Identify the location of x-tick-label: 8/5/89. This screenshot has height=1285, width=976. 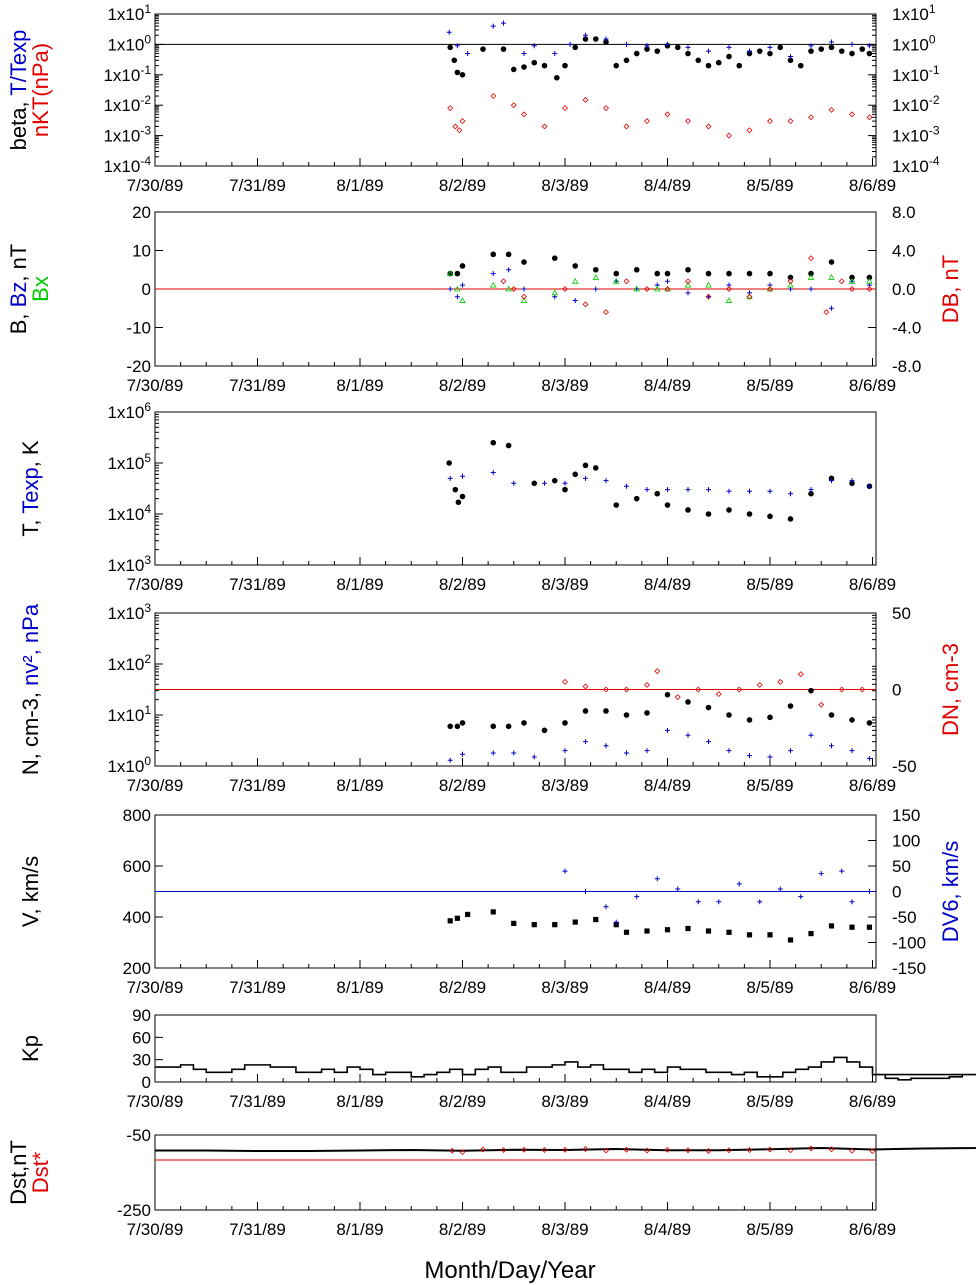
(769, 987).